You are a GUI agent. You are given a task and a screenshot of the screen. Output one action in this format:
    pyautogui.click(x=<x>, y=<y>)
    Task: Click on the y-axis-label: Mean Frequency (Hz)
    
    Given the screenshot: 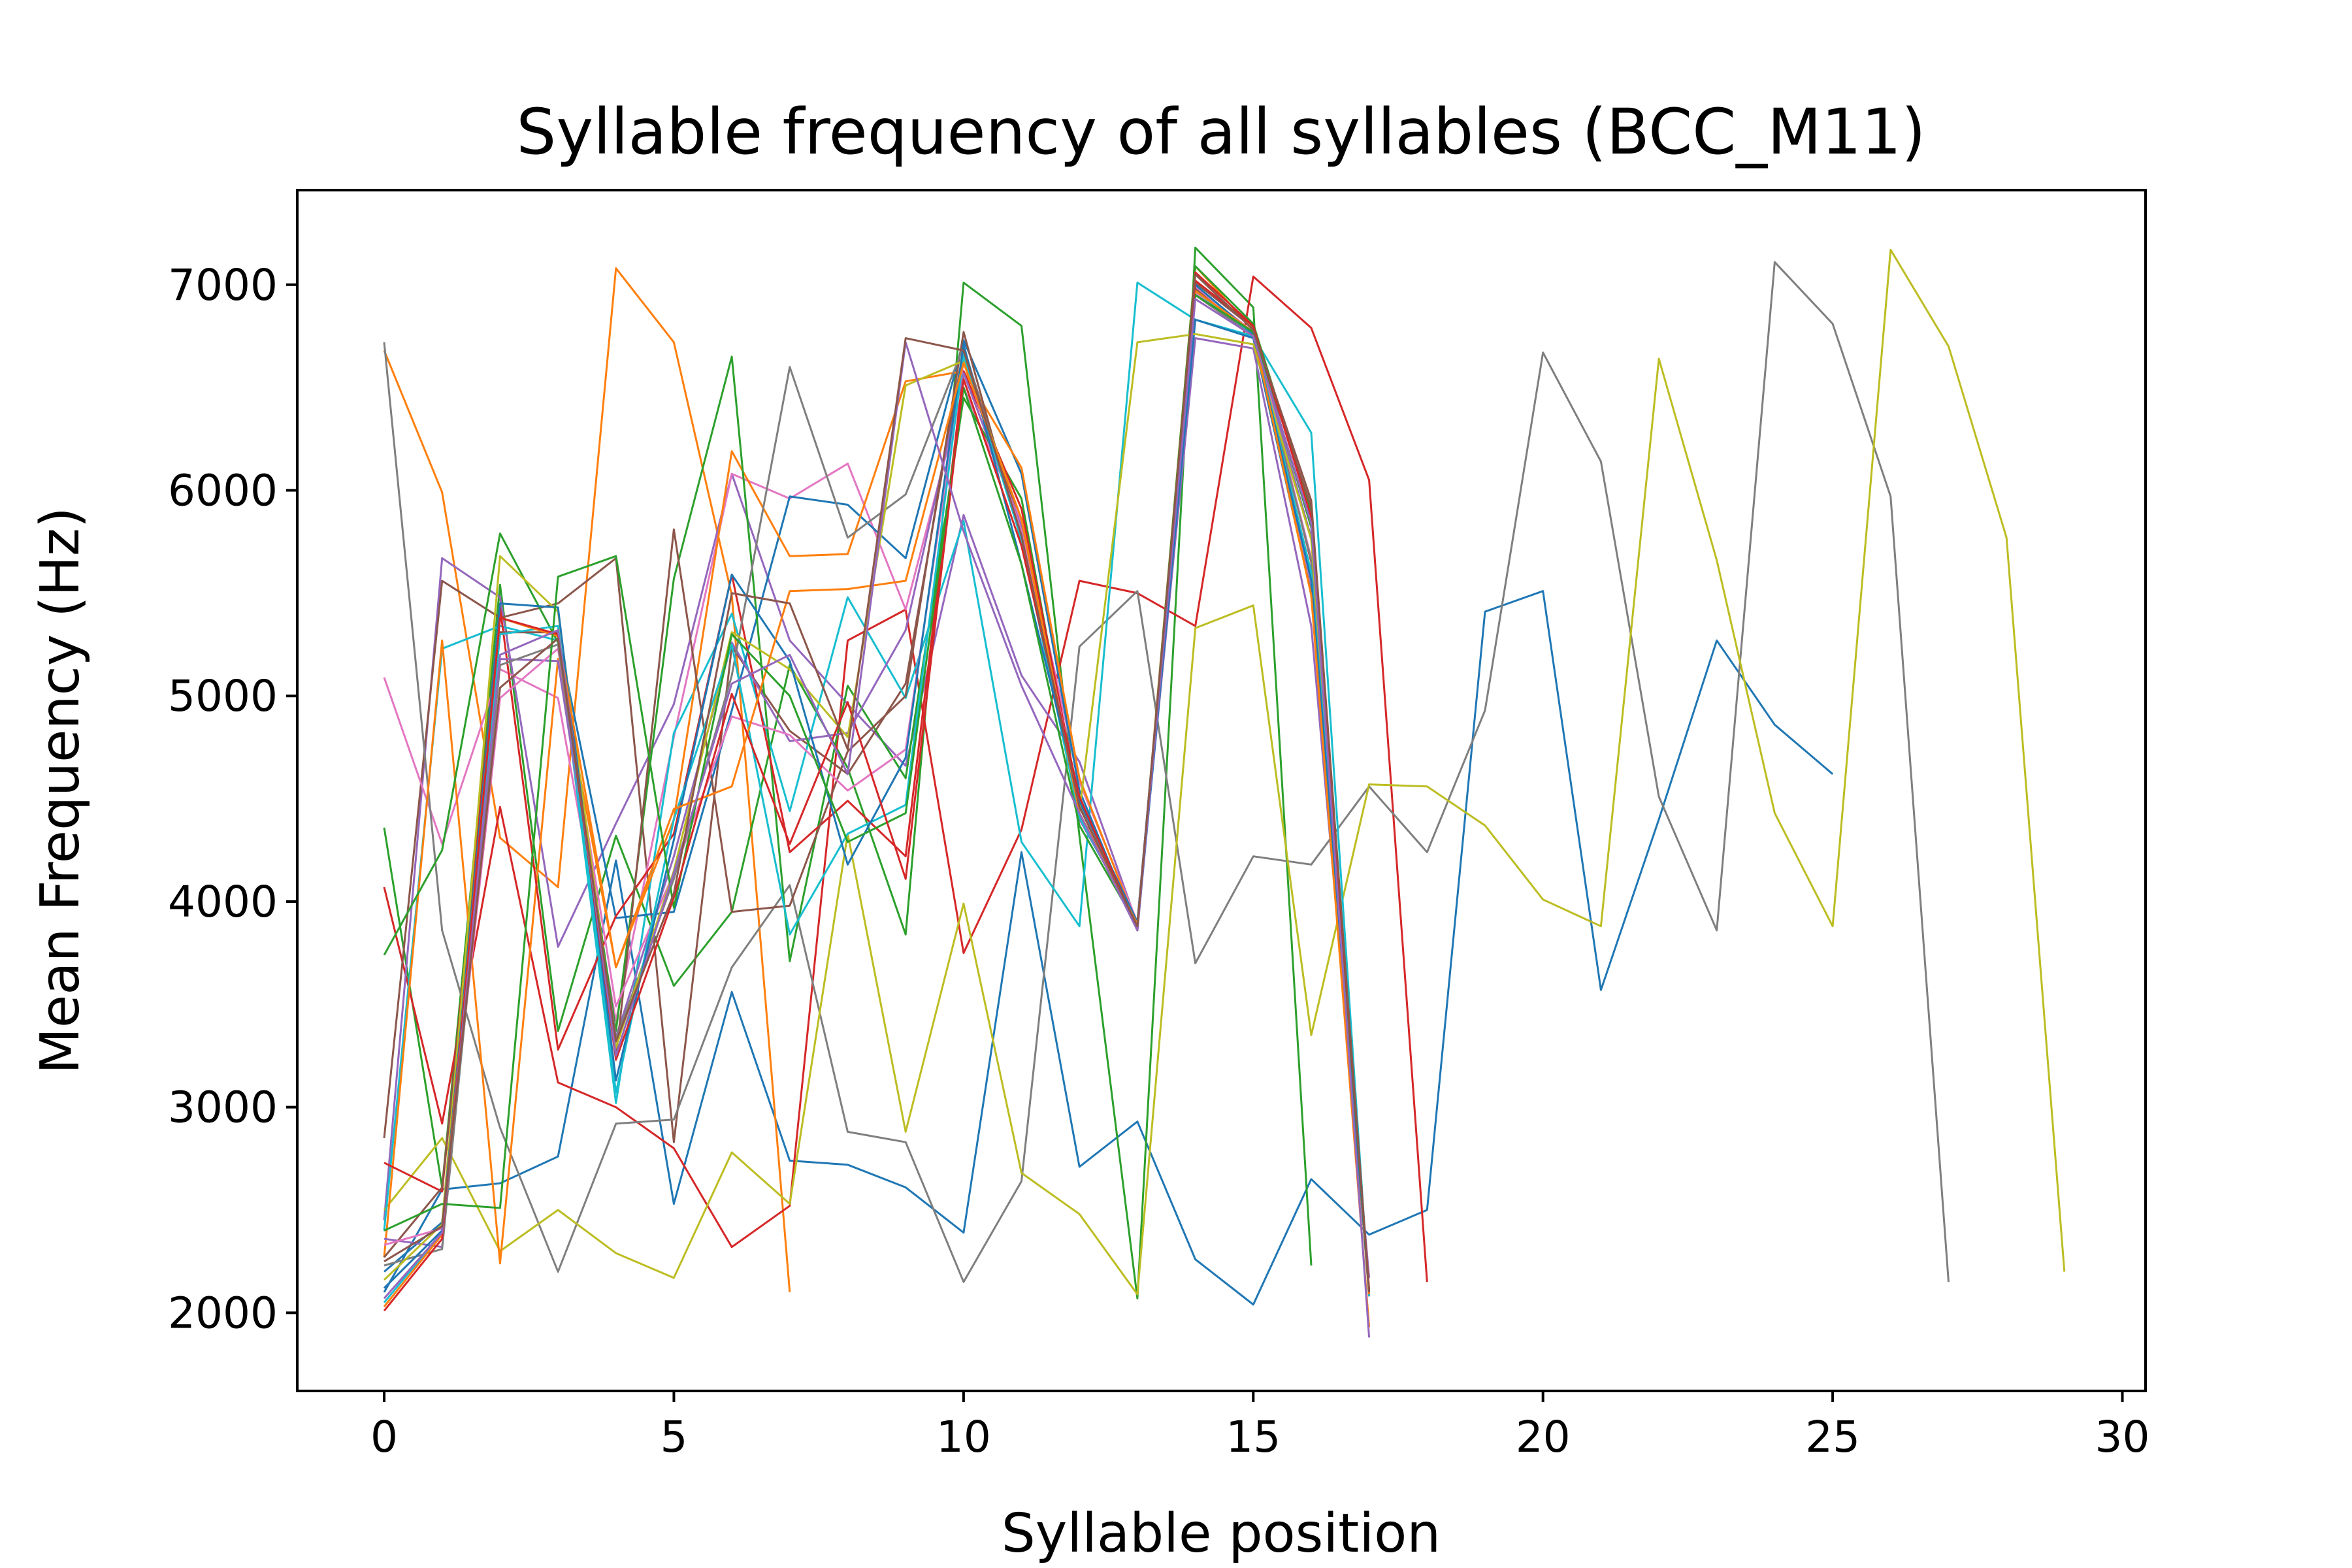 What is the action you would take?
    pyautogui.click(x=60, y=790)
    